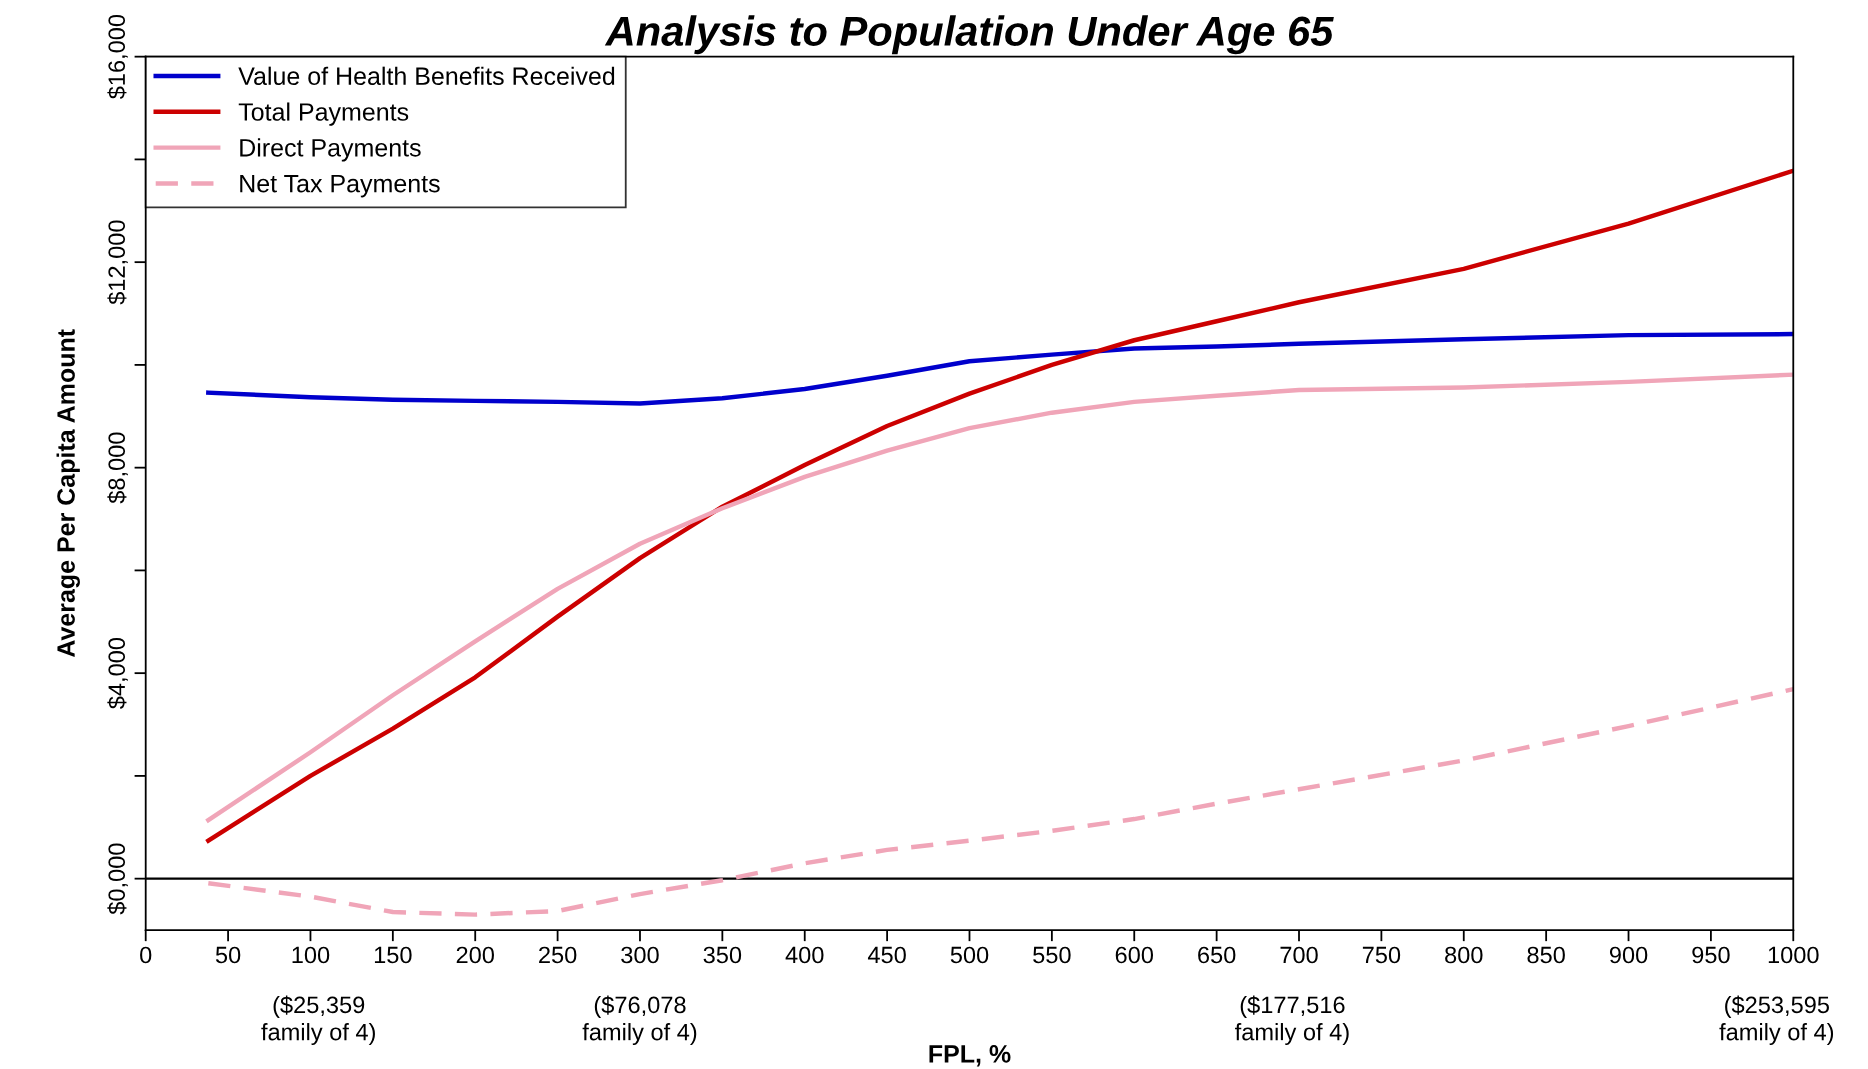 Image resolution: width=1868 pixels, height=1069 pixels. I want to click on y-tick-label: $0,000, so click(117, 879).